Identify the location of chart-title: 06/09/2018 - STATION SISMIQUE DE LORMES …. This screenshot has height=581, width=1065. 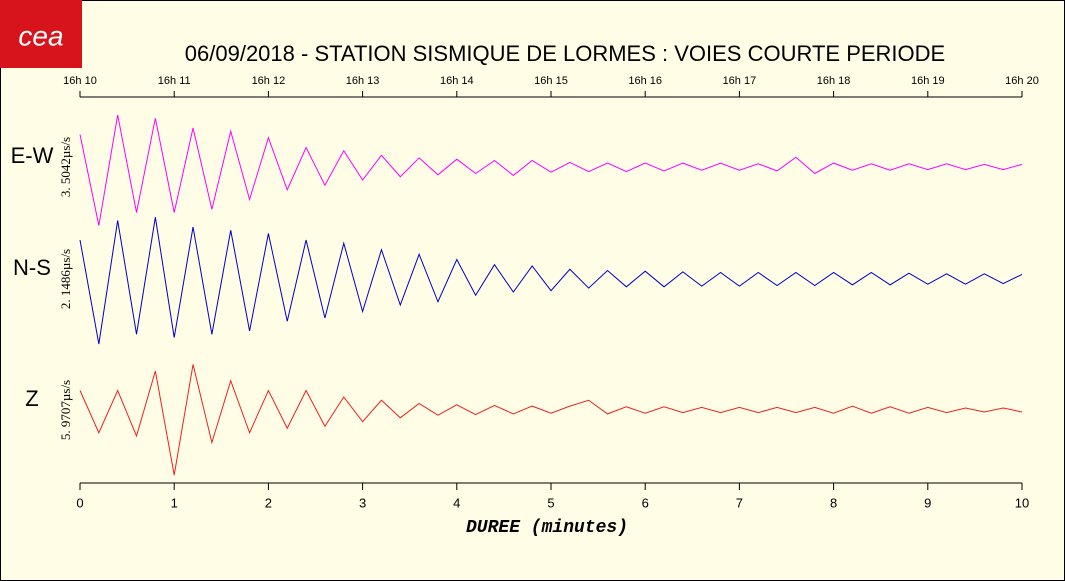
(565, 53).